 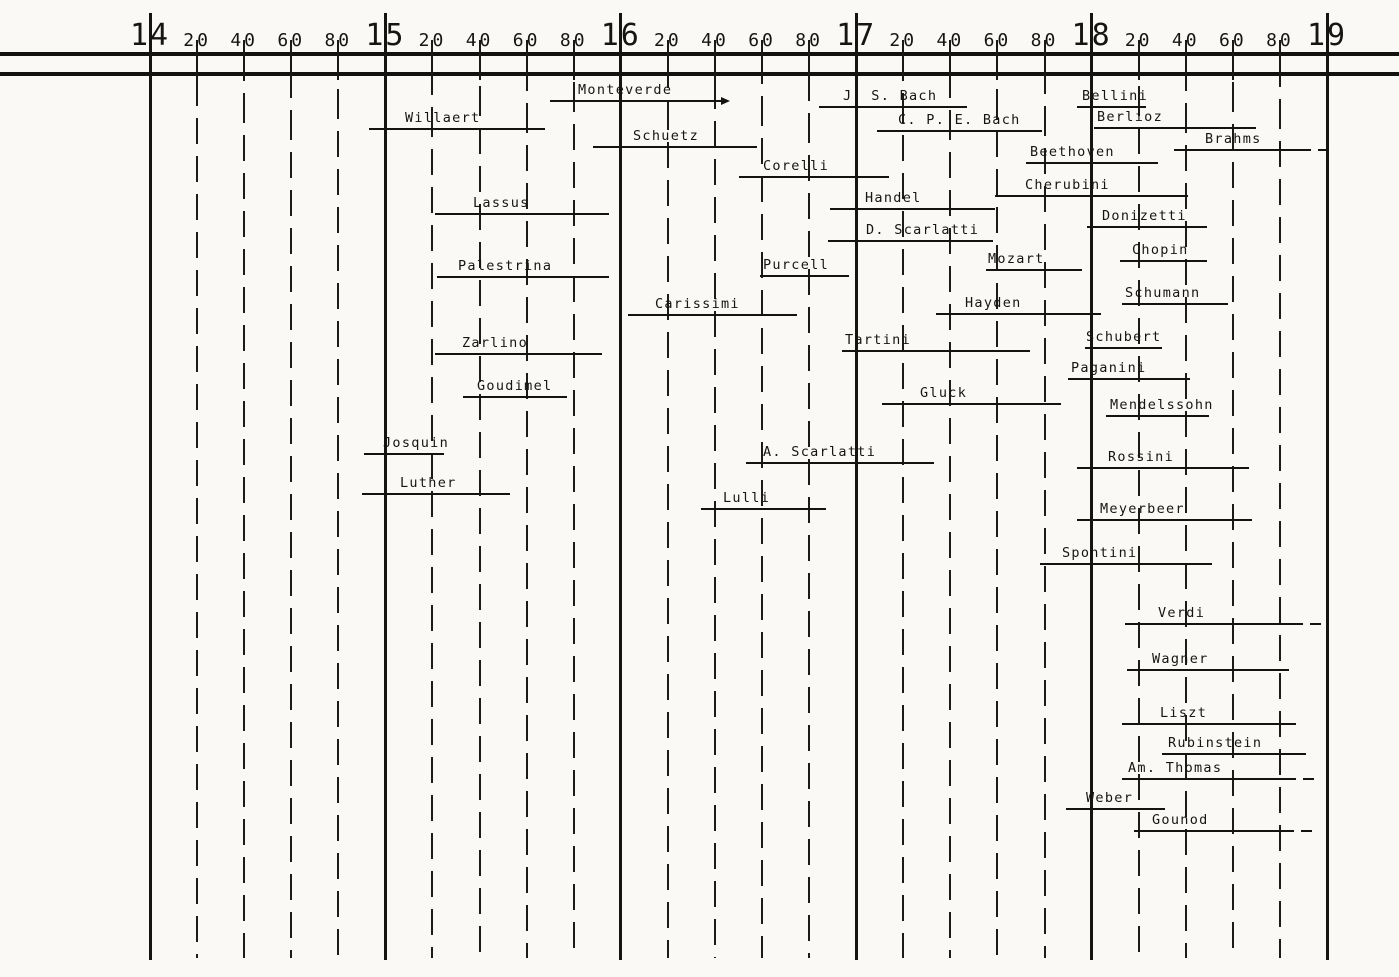 I want to click on lifeline-label-wagner: Wagner, so click(x=1180, y=659).